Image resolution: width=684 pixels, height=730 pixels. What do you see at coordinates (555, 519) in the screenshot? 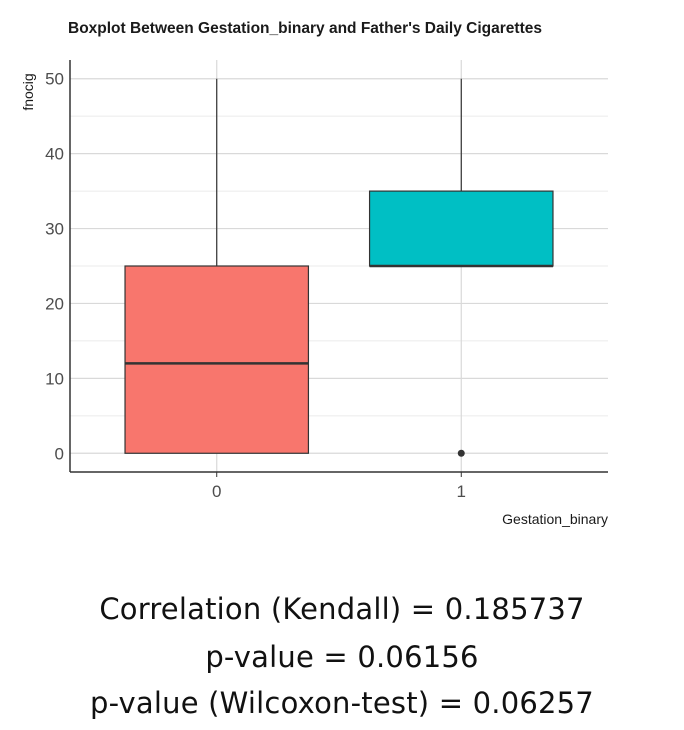
I see `x-axis-label: Gestation_binary` at bounding box center [555, 519].